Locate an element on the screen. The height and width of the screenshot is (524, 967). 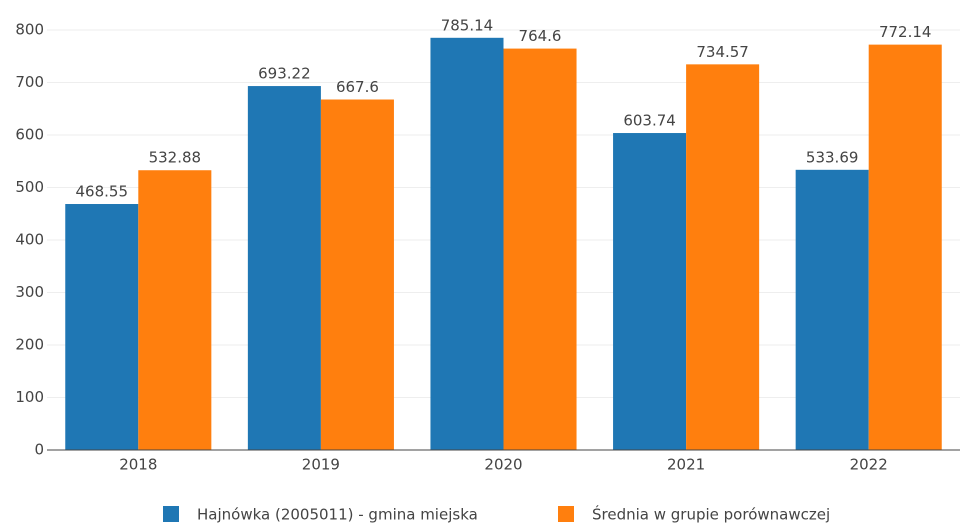
x-tick-label: 2020 is located at coordinates (503, 465).